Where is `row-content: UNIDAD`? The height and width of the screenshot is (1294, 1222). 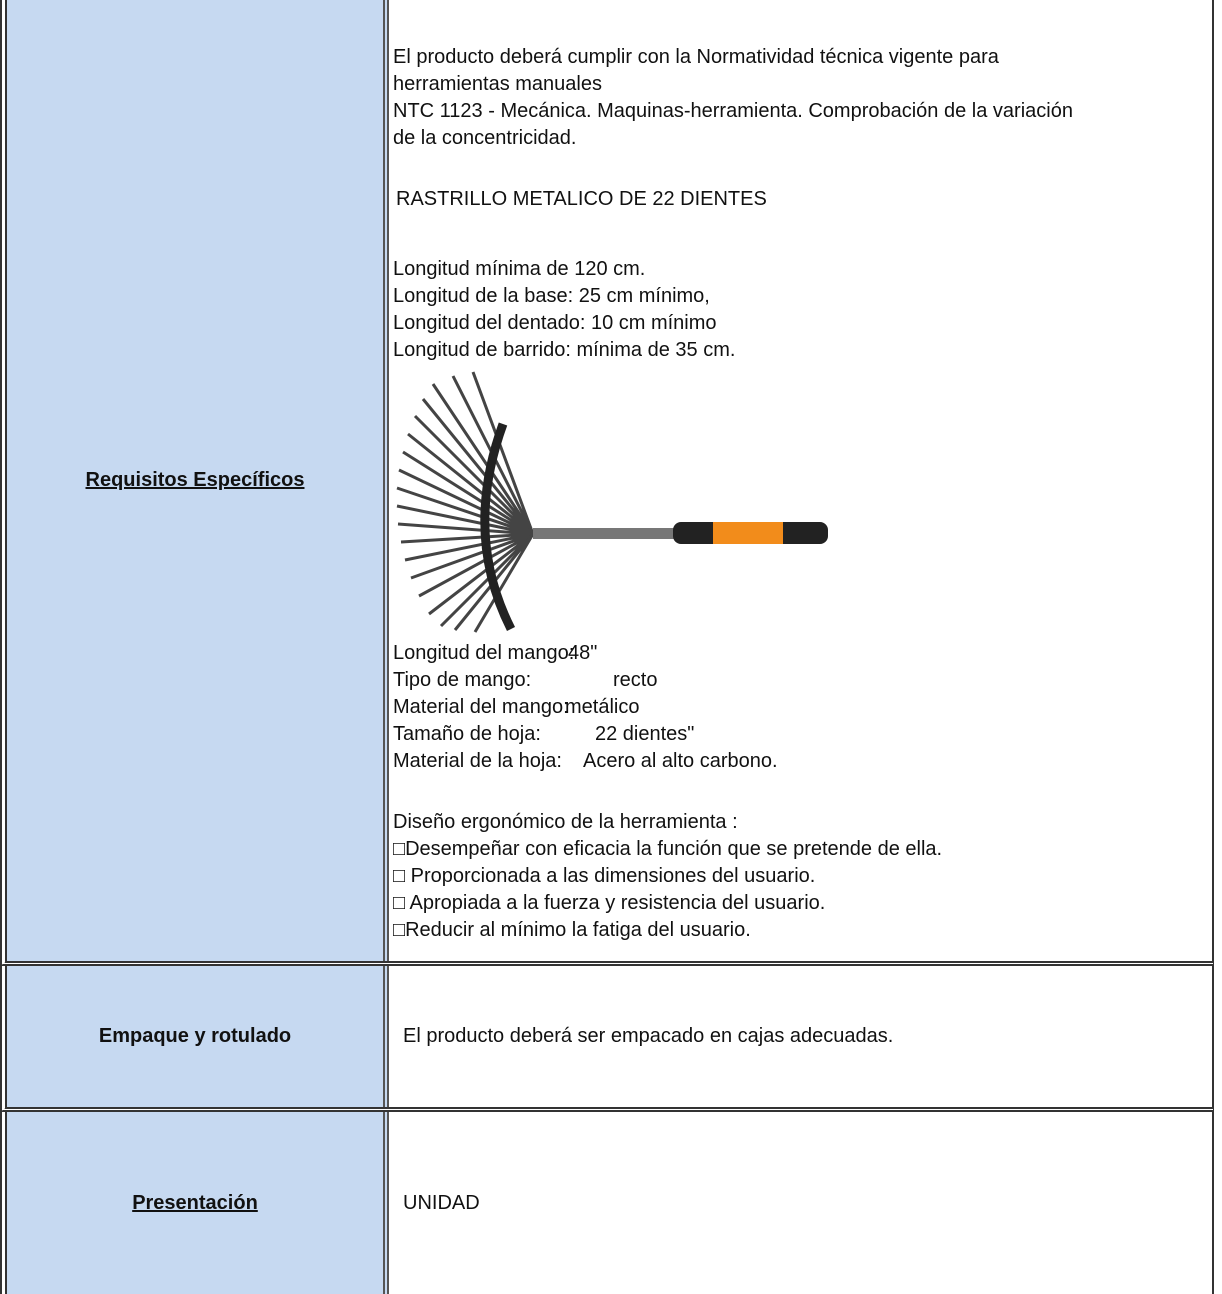
row-content: UNIDAD is located at coordinates (802, 1203).